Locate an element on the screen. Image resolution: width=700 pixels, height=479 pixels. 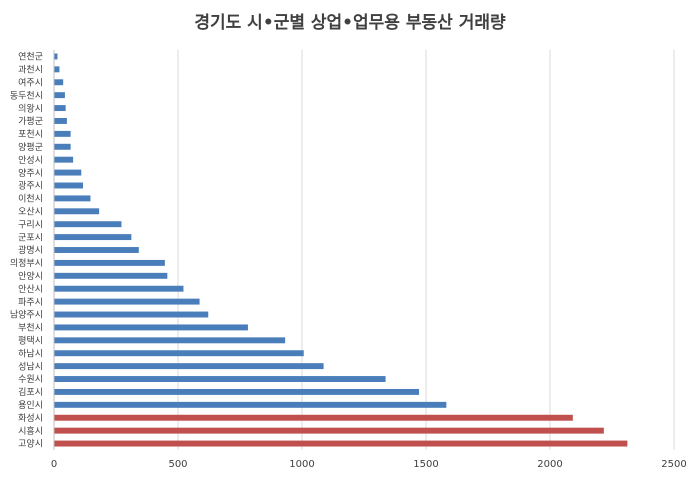
y-category-label: 오산시 is located at coordinates (30, 211).